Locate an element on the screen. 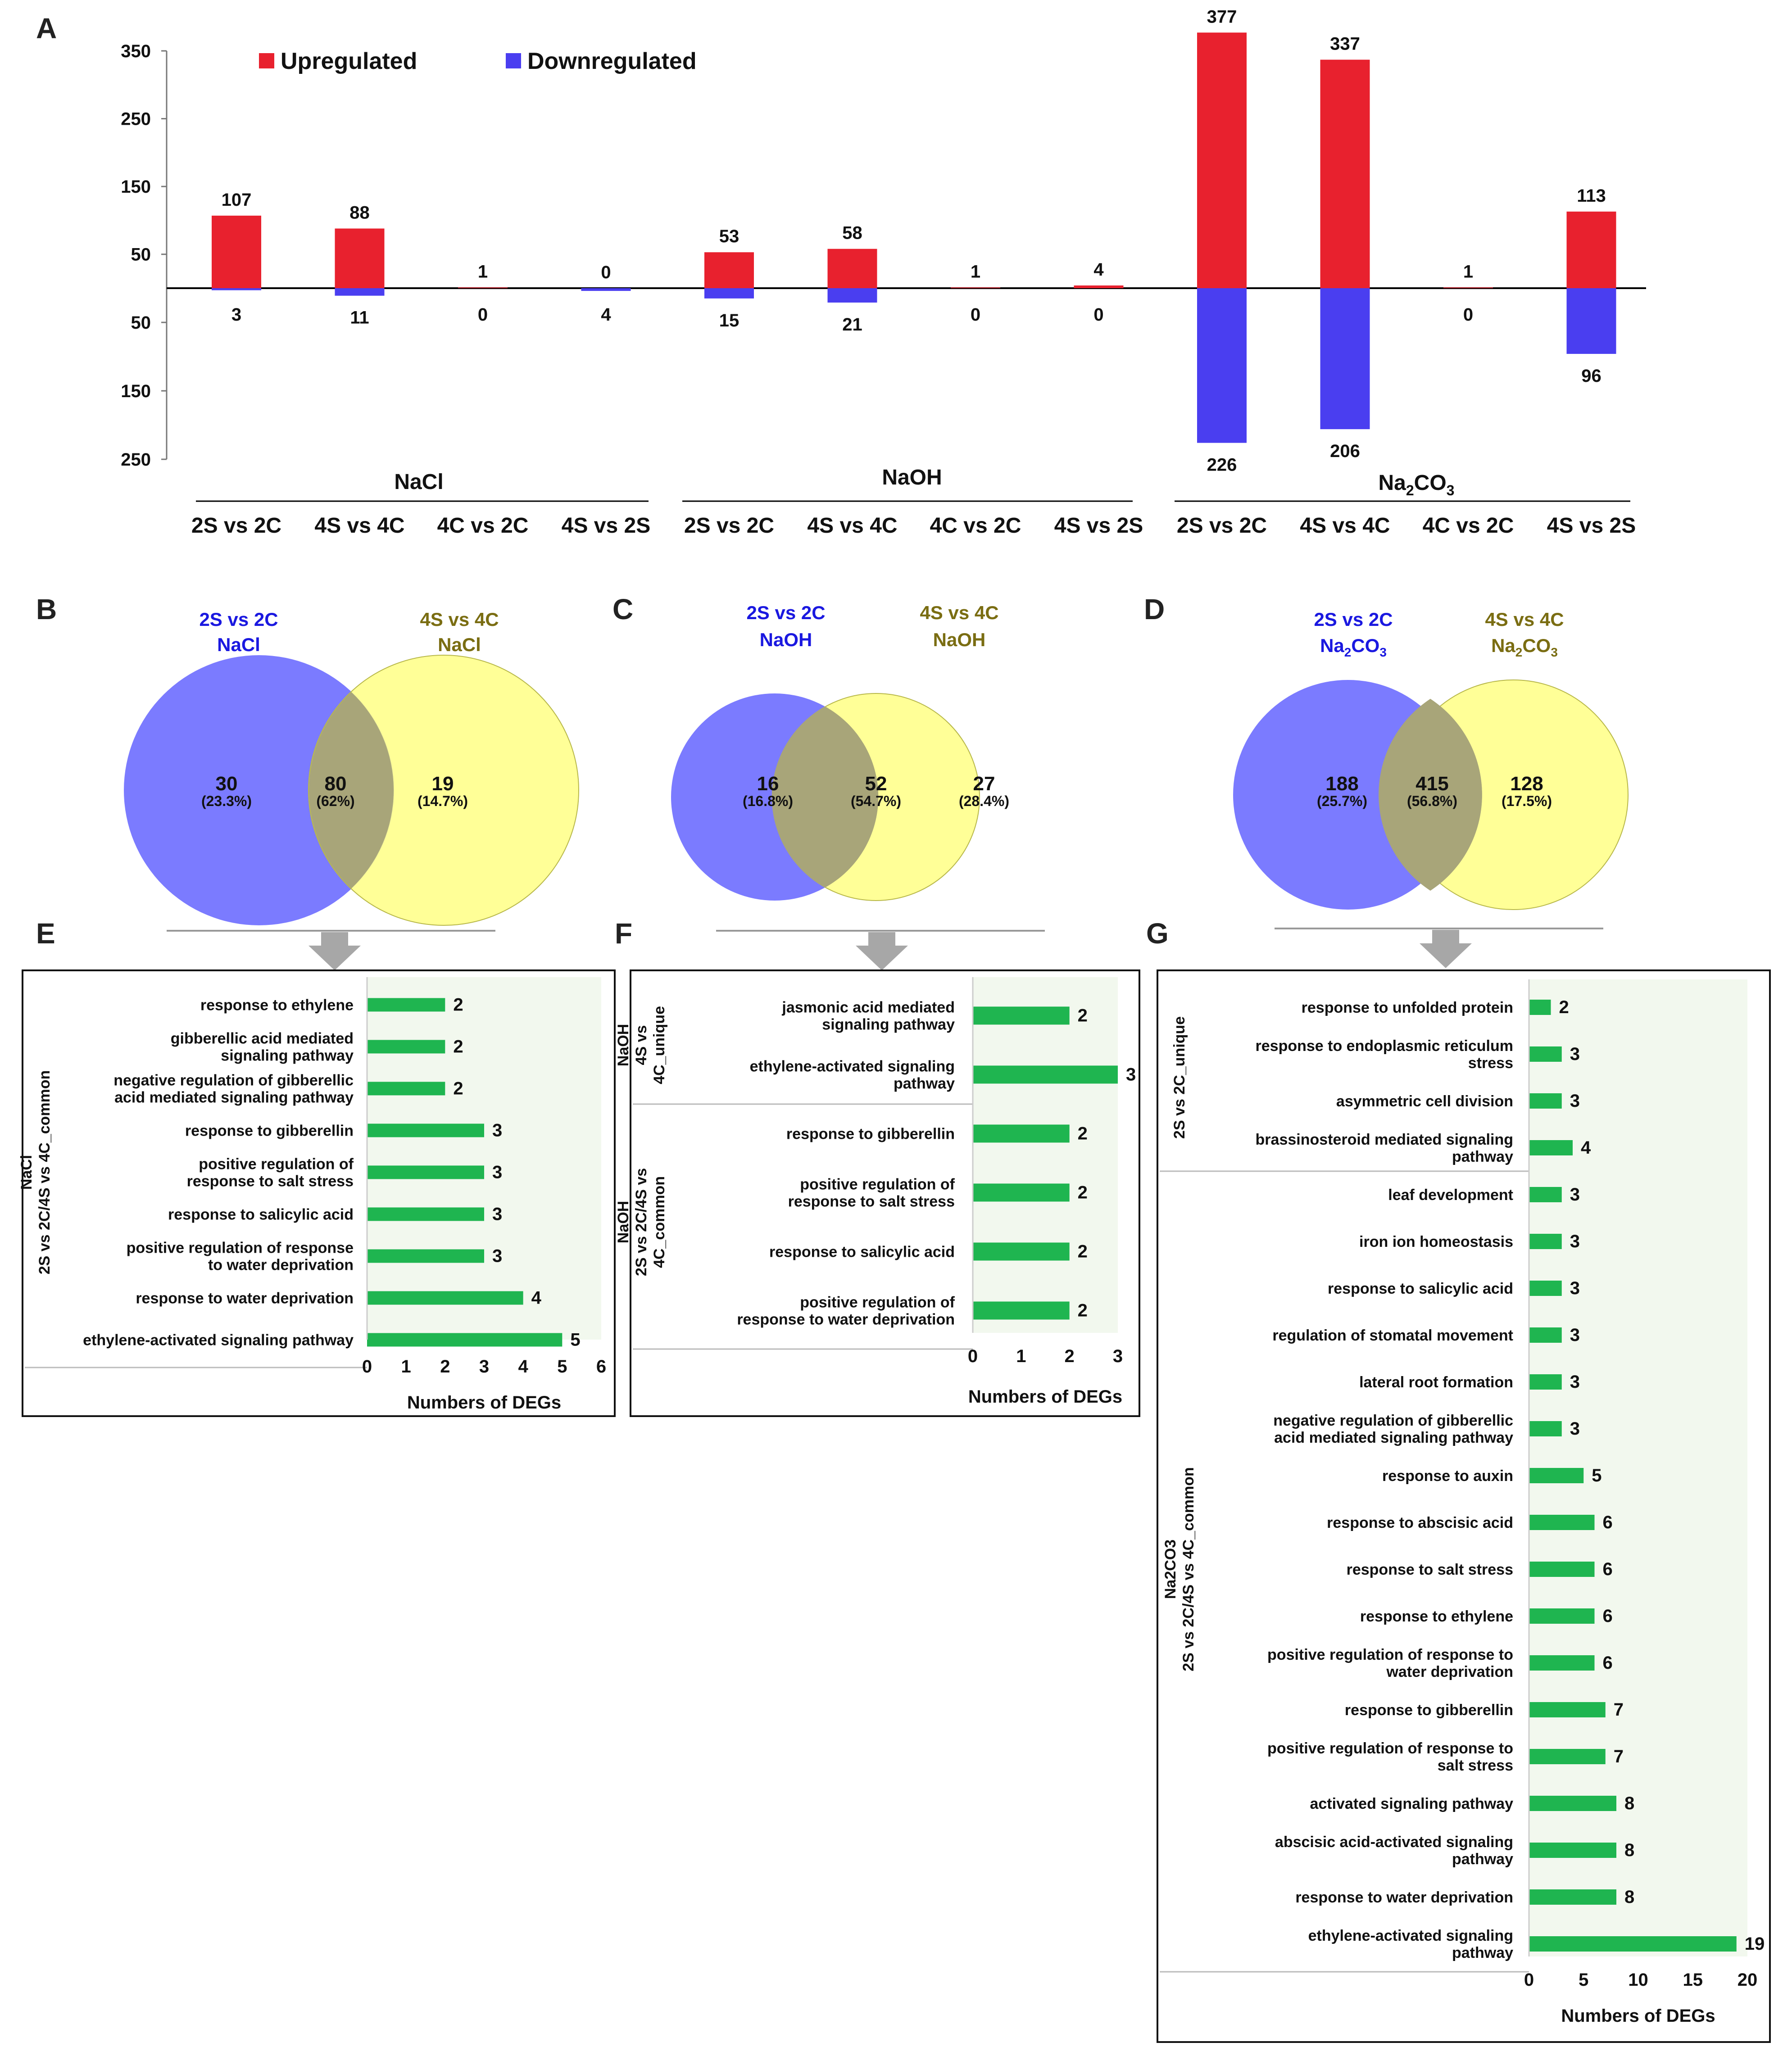 The image size is (1792, 2056). x-axis-label: Numbers of DEGs is located at coordinates (1045, 1397).